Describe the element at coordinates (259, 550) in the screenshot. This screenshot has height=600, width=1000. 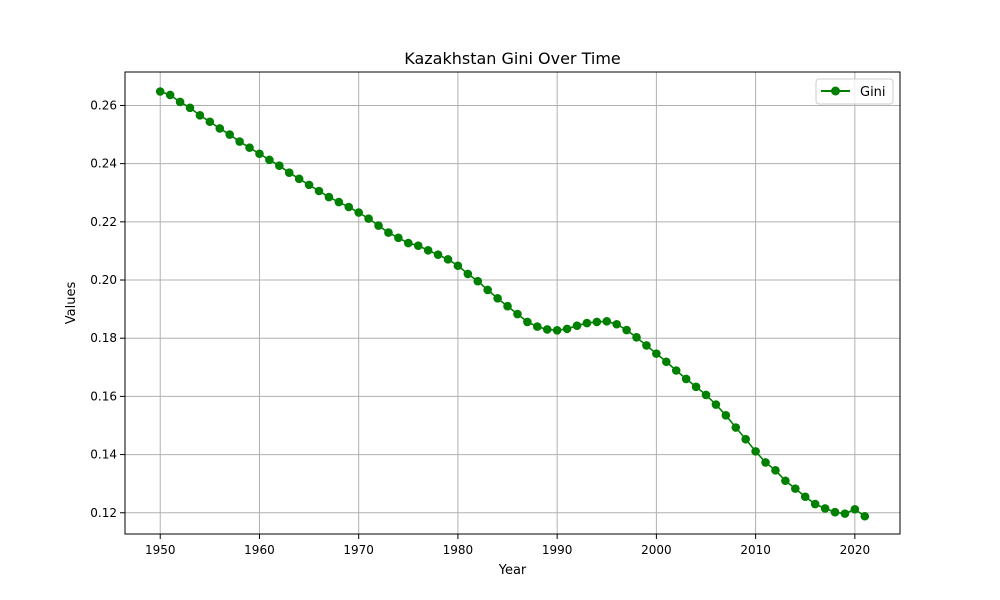
I see `x-tick-label: 1960` at that location.